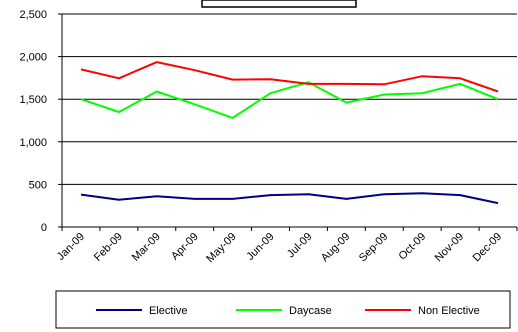 This screenshot has height=332, width=518. Describe the element at coordinates (449, 311) in the screenshot. I see `legend-label-non-elective: Non Elective` at that location.